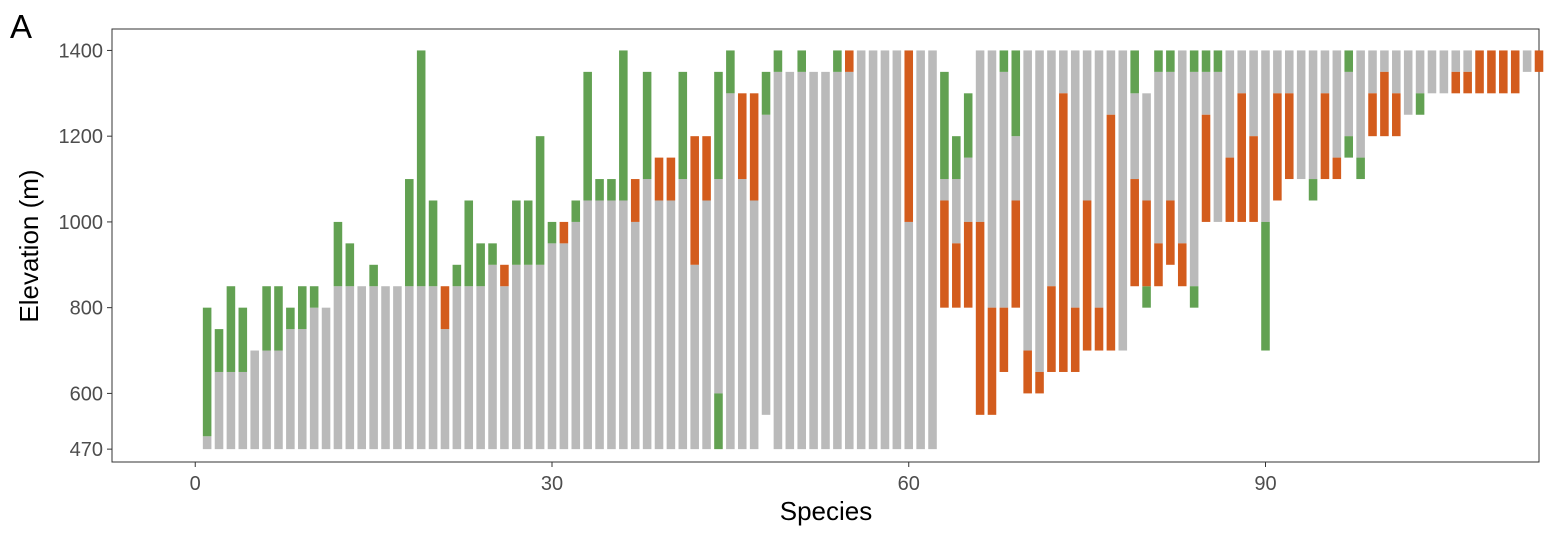 The height and width of the screenshot is (534, 1555). Describe the element at coordinates (1182, 265) in the screenshot. I see `bar-segment-species-83-orange` at that location.